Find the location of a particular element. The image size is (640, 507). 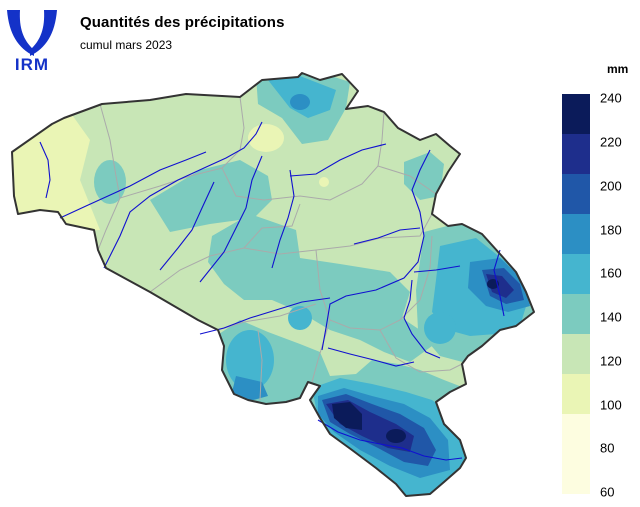

zone-120-140-west is located at coordinates (110, 182).